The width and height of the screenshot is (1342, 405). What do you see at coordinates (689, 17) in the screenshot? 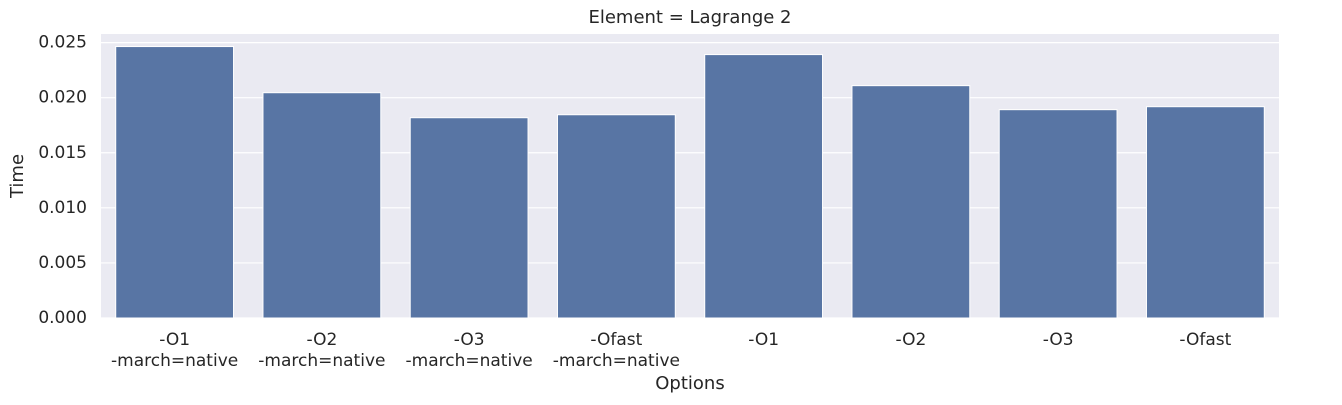
I see `chart-title: Element = Lagrange 2` at bounding box center [689, 17].